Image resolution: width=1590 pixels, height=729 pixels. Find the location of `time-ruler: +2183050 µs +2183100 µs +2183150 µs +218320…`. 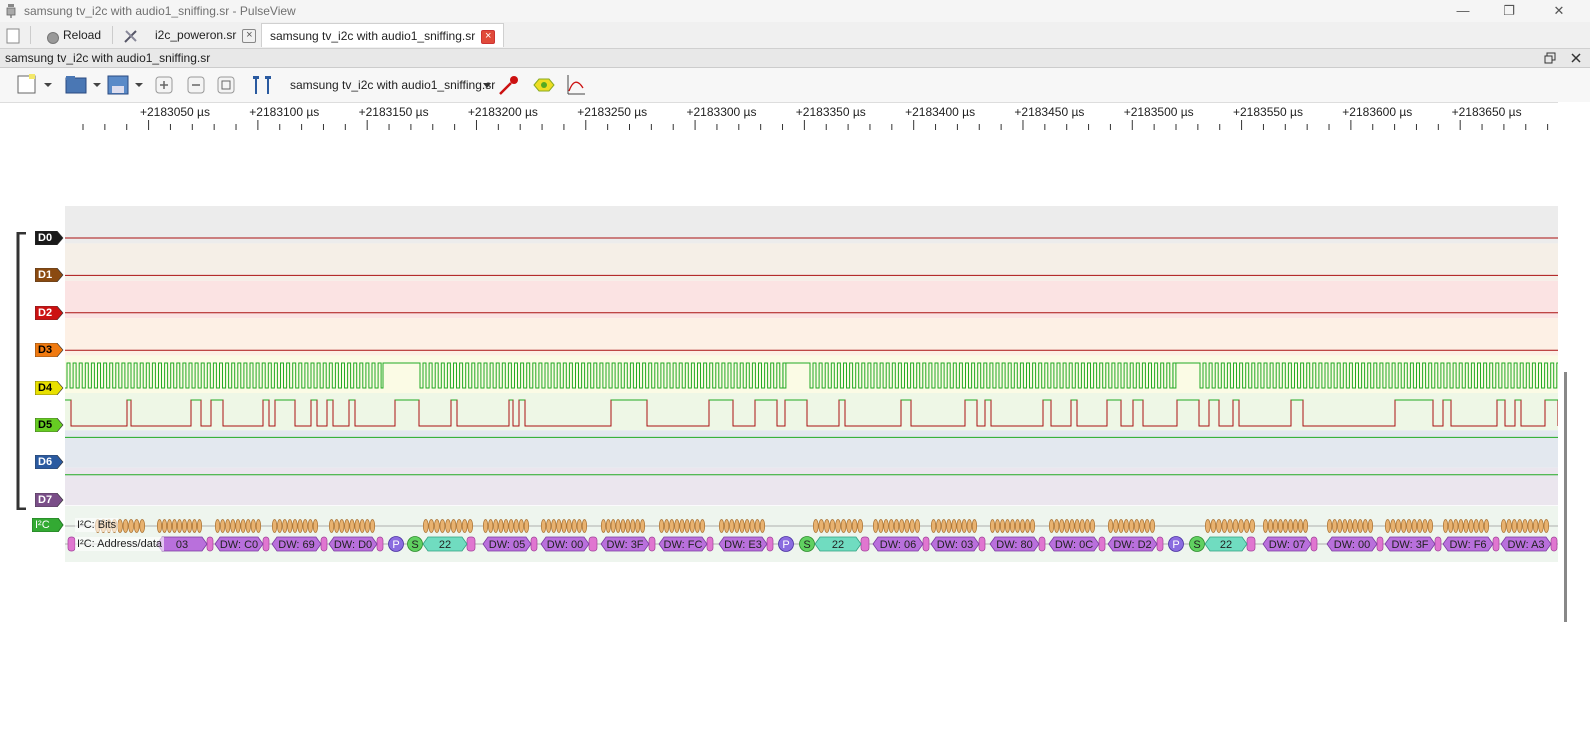

time-ruler: +2183050 µs +2183100 µs +2183150 µs +218320… is located at coordinates (815, 116).